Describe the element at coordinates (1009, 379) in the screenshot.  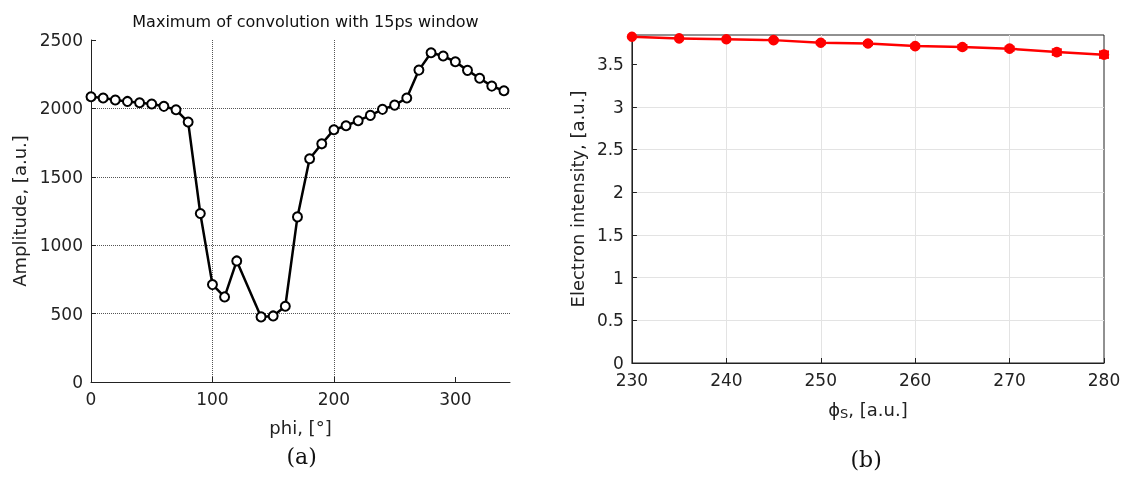
I see `x-tick-label: 270` at that location.